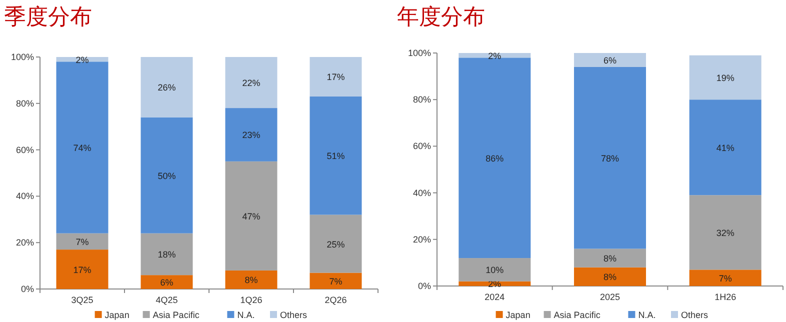 The height and width of the screenshot is (322, 786). Describe the element at coordinates (335, 244) in the screenshot. I see `data-label: 25%` at that location.